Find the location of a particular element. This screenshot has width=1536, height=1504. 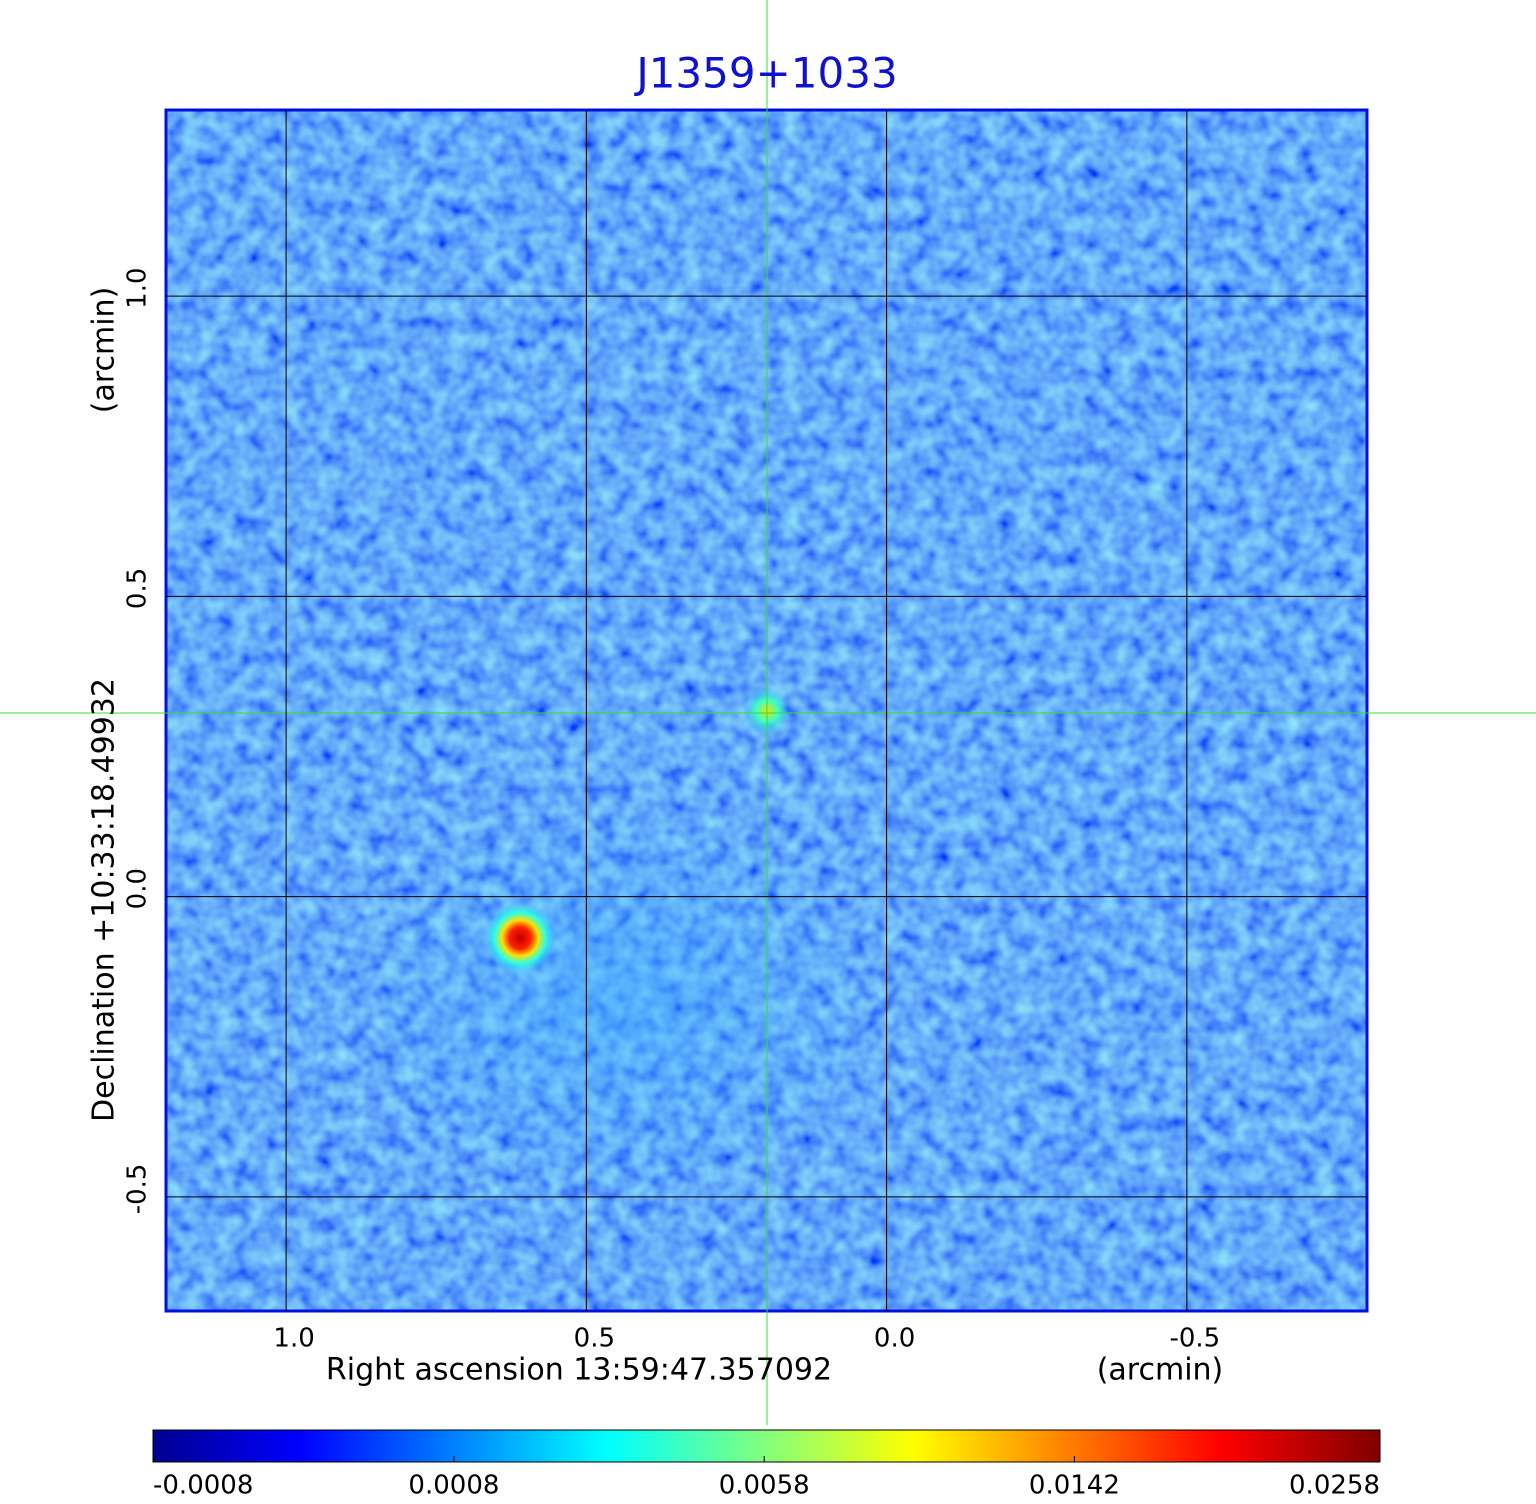

y-tick-label: 0.0 is located at coordinates (138, 888).